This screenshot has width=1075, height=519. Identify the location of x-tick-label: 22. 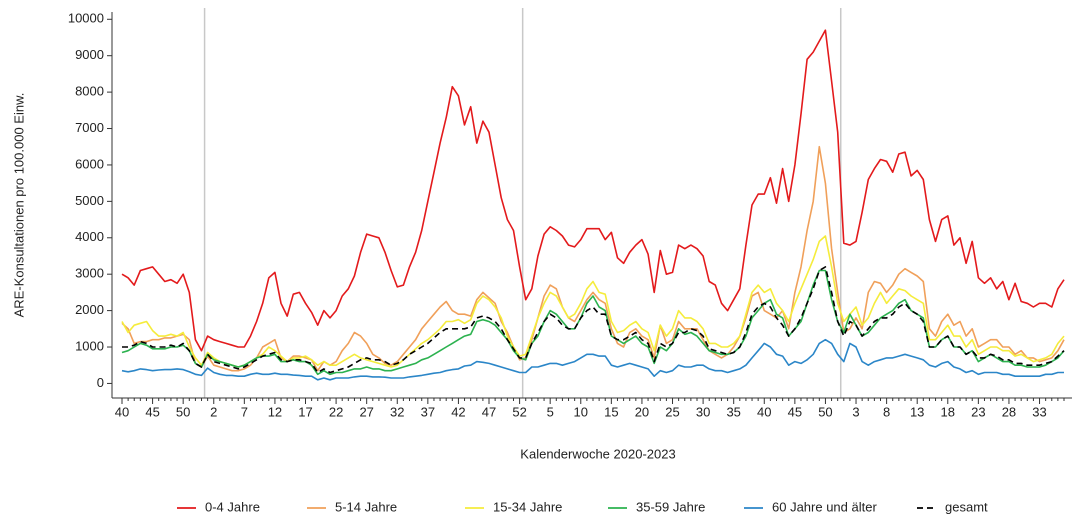
(336, 411).